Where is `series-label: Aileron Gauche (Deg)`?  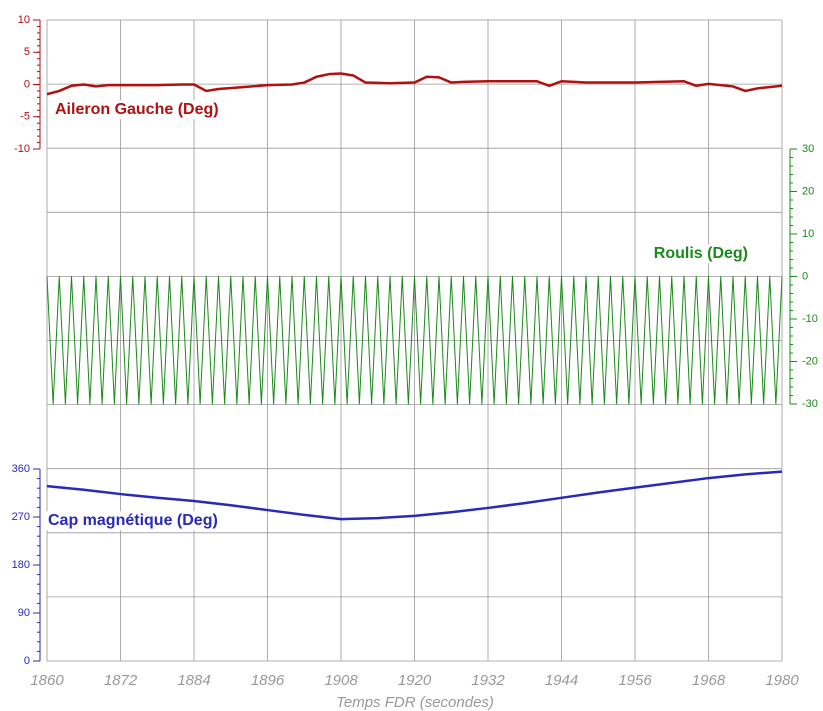 series-label: Aileron Gauche (Deg) is located at coordinates (137, 109).